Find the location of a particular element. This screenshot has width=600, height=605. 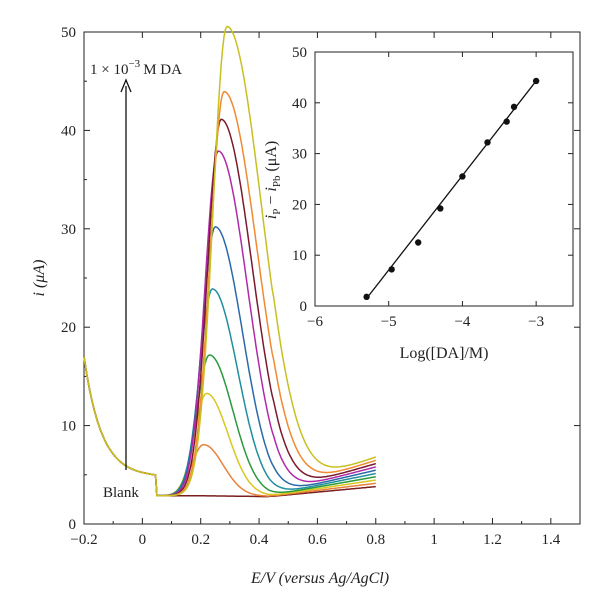

x-tick-label: 0.8 is located at coordinates (375, 540).